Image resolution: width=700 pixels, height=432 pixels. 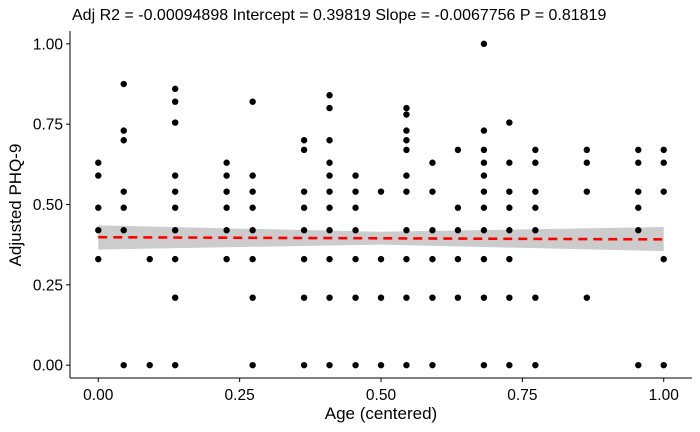 I want to click on x-axis-title: Age (centered), so click(x=381, y=413).